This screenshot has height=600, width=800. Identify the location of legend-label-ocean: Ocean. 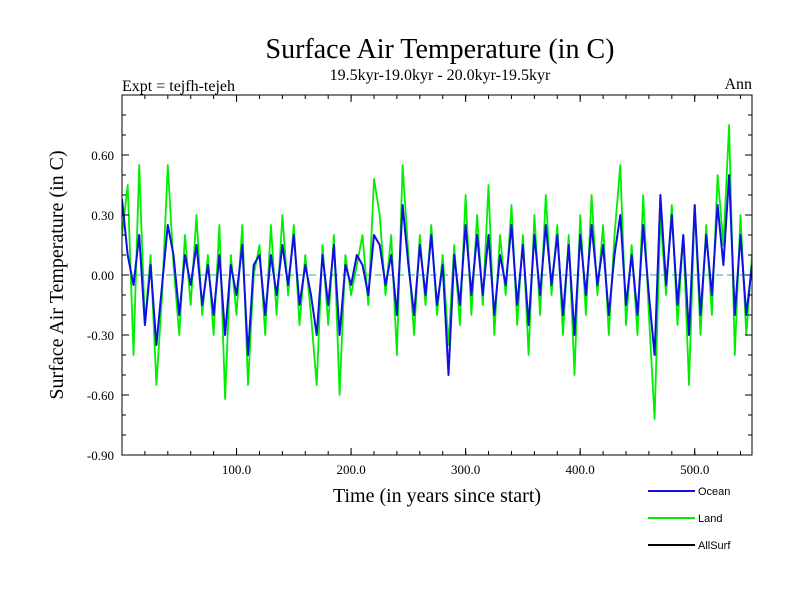
(714, 492).